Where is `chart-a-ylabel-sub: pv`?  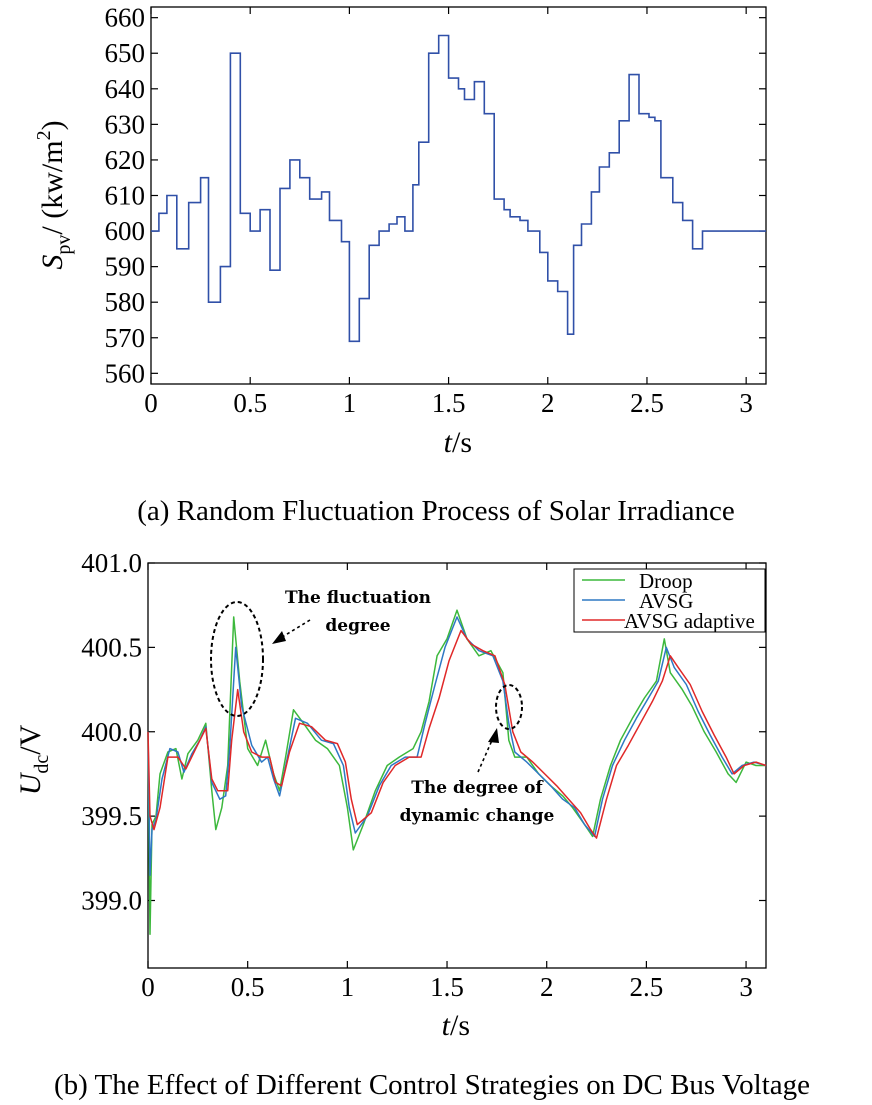
chart-a-ylabel-sub: pv is located at coordinates (64, 245).